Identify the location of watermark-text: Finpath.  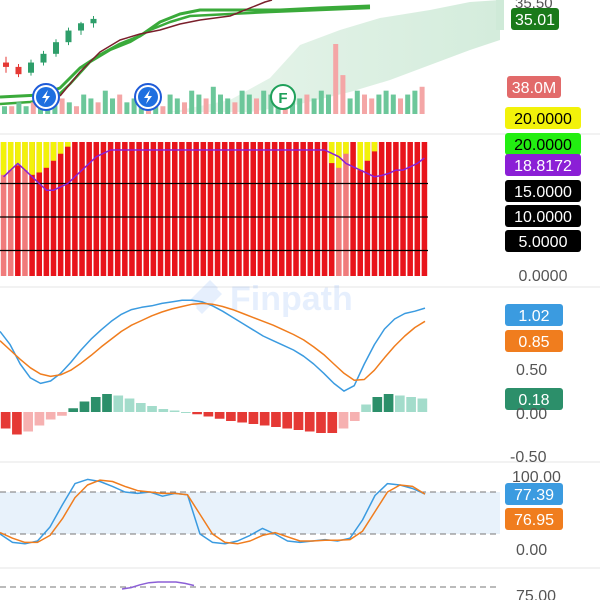
(291, 299).